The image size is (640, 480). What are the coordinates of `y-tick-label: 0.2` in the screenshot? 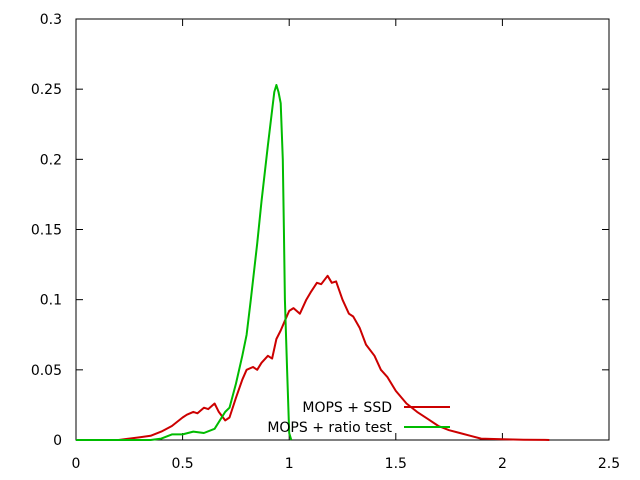 It's located at (51, 160).